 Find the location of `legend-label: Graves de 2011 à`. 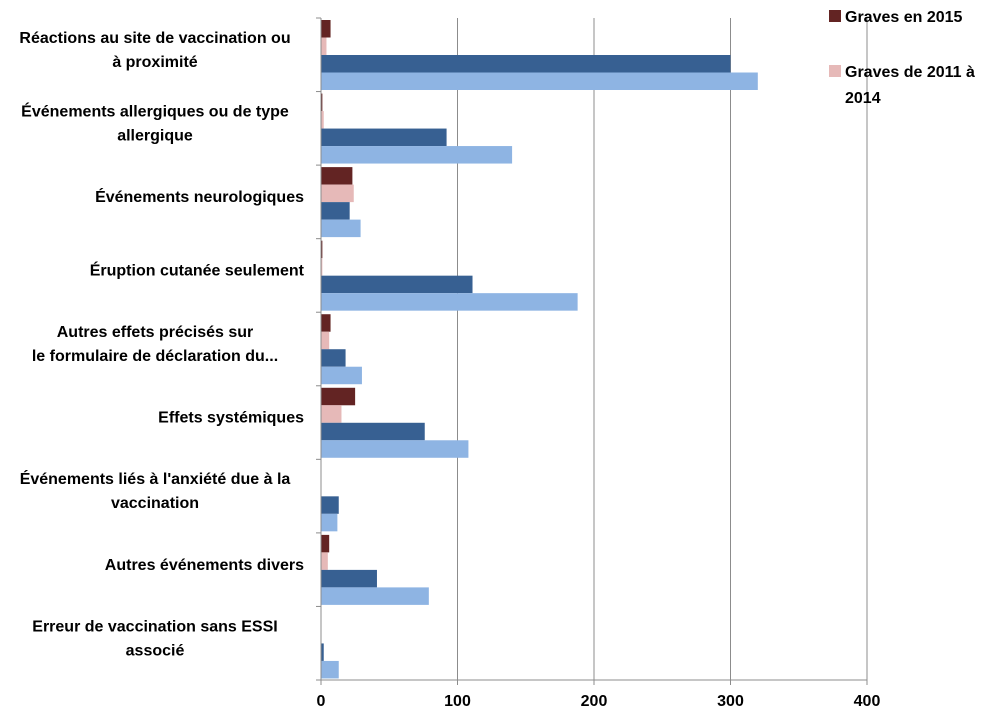

legend-label: Graves de 2011 à is located at coordinates (910, 72).